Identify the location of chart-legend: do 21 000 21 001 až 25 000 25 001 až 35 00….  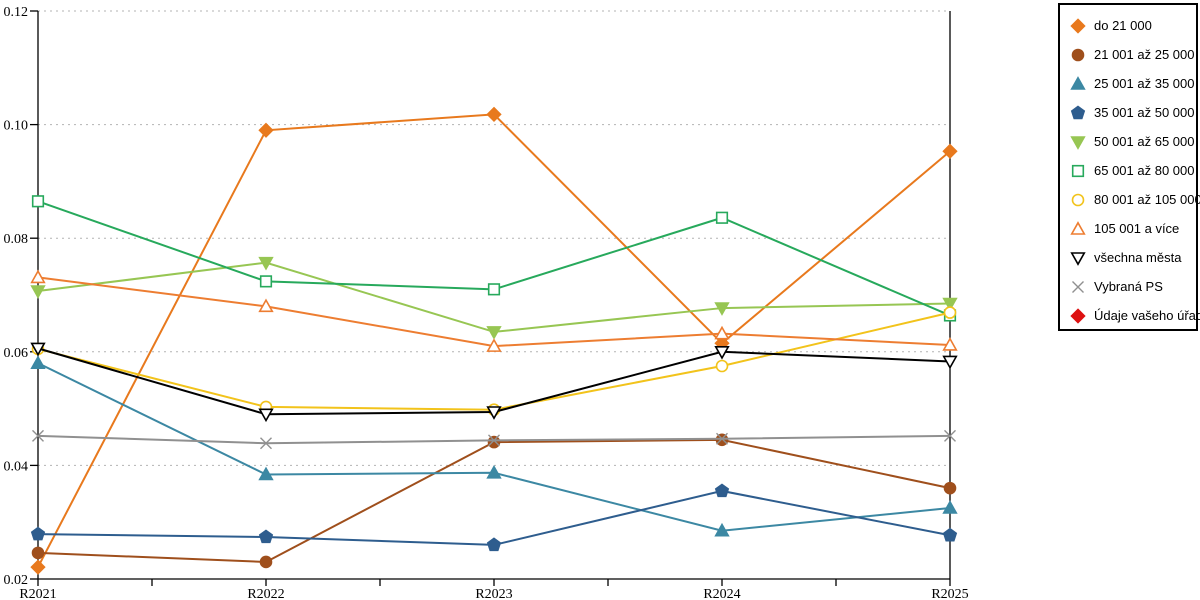
(1129, 167).